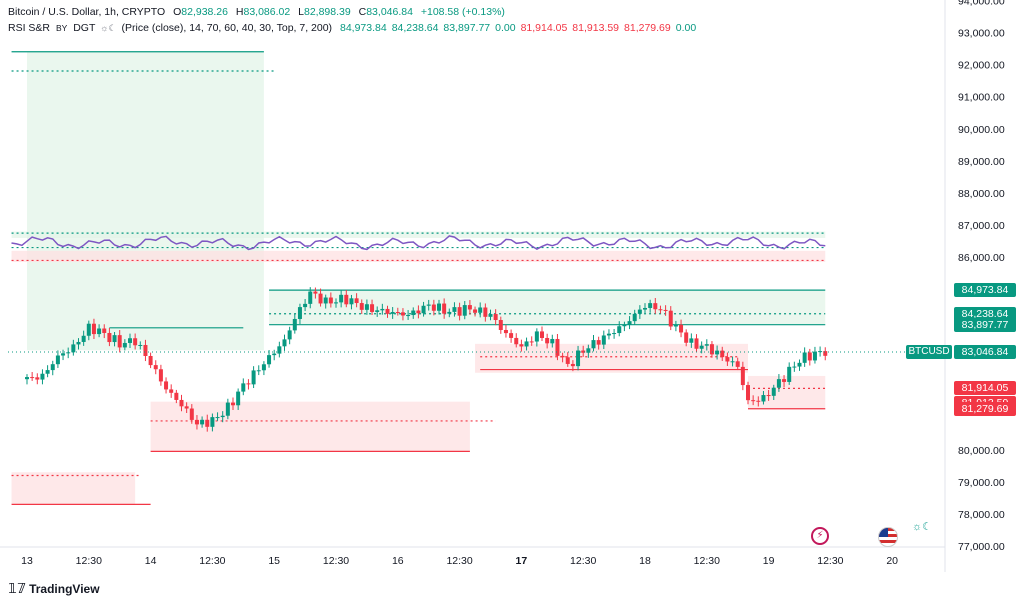 Image resolution: width=1024 pixels, height=604 pixels. I want to click on ohlc-close: C83,046.84, so click(385, 12).